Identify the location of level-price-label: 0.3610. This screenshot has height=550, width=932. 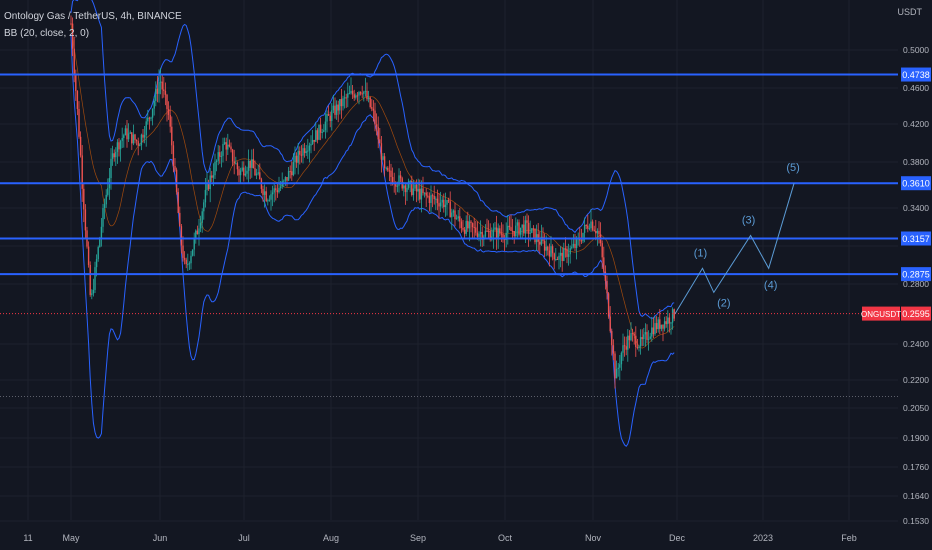
(916, 184).